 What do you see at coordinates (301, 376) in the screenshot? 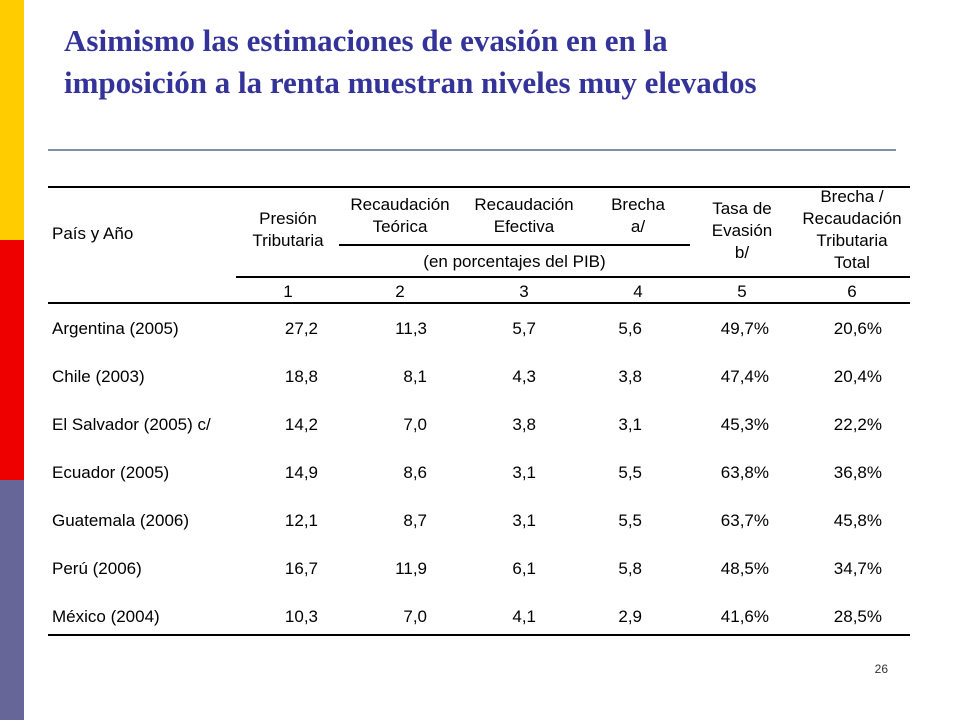
I see `table-cell-col-1: 18,8` at bounding box center [301, 376].